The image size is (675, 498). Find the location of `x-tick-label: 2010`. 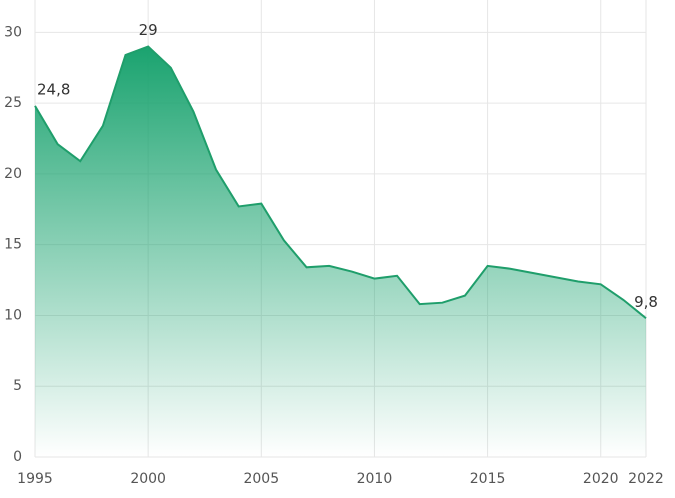

x-tick-label: 2010 is located at coordinates (375, 479).